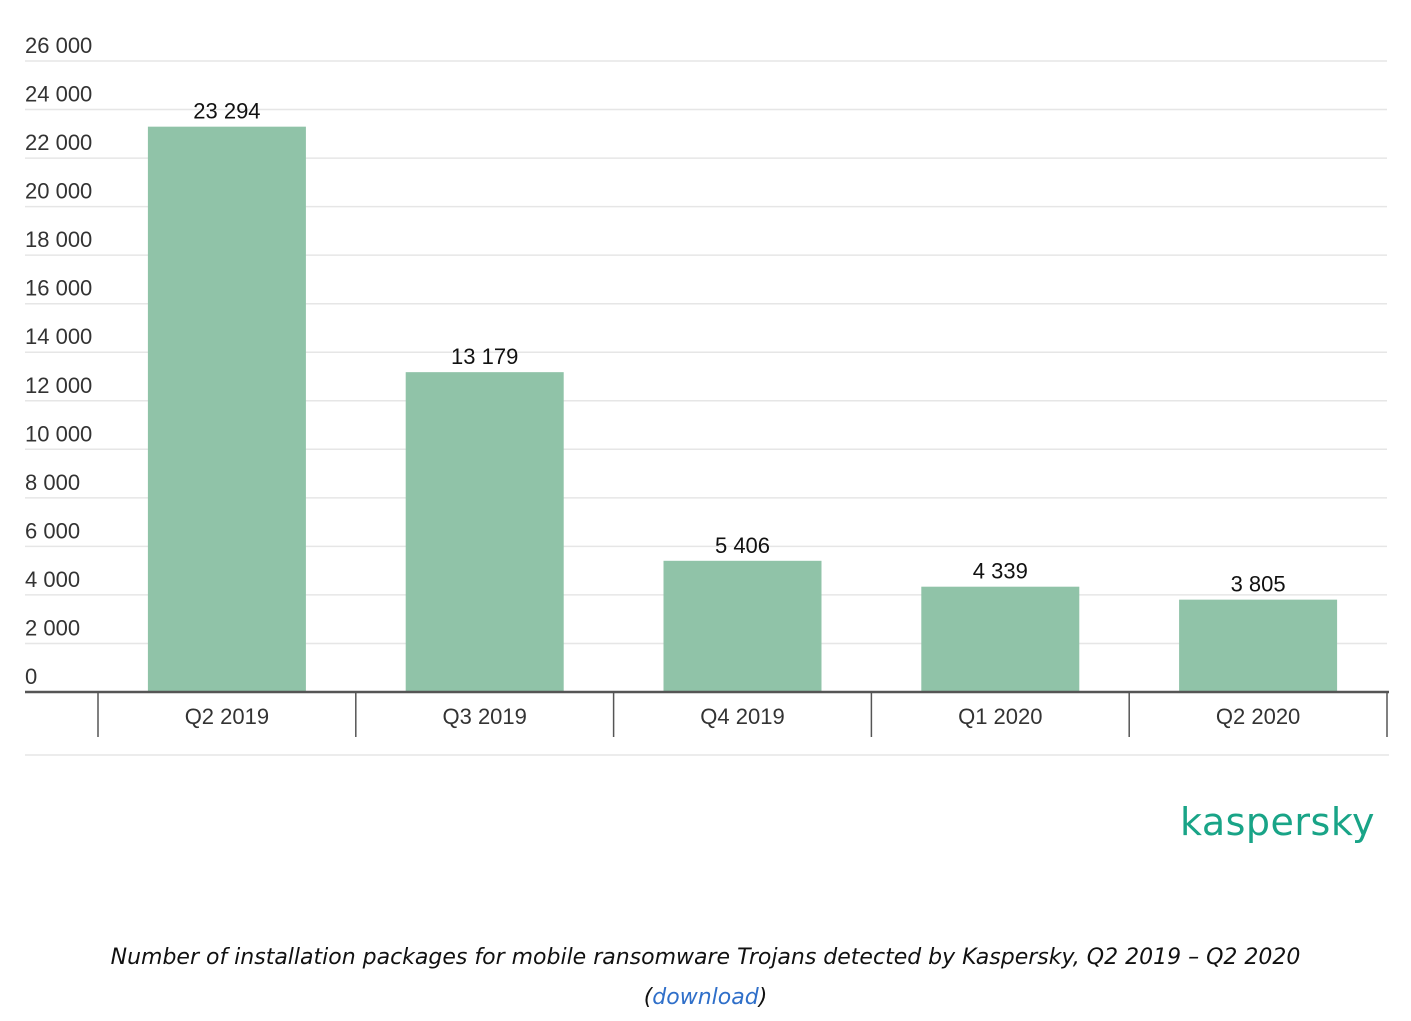  Describe the element at coordinates (1258, 584) in the screenshot. I see `bar-value-label: 3 805` at that location.